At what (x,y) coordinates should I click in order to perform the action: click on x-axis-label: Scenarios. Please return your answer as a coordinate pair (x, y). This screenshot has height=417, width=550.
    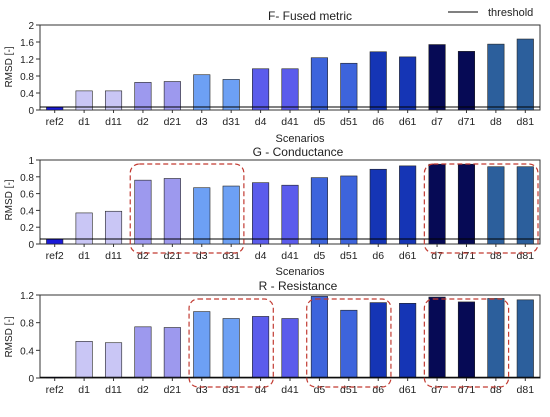
    Looking at the image, I should click on (300, 272).